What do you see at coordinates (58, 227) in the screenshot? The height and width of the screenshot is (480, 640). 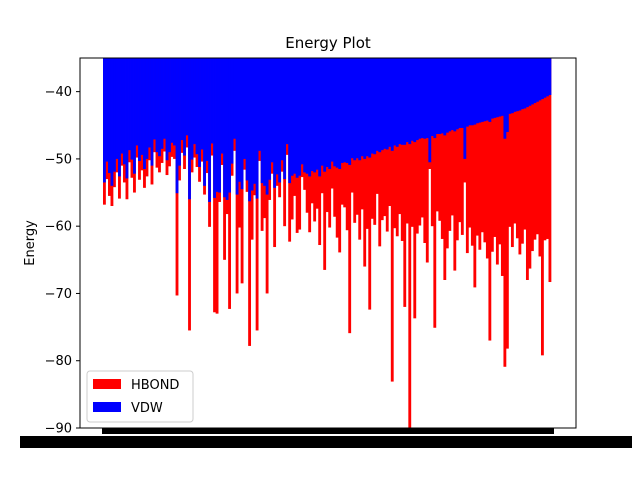 I see `y-tick-label: −60` at bounding box center [58, 227].